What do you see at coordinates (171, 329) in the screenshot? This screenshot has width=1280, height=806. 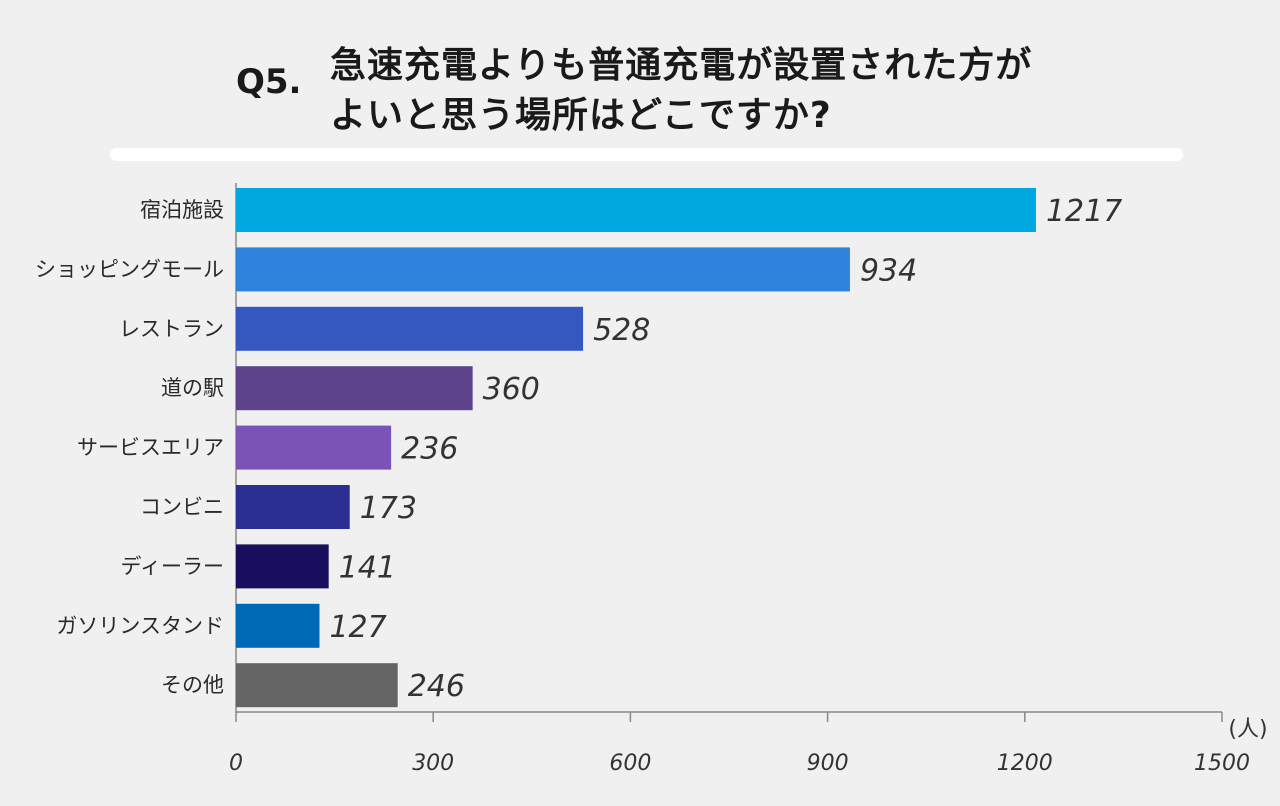 I see `category-label: レストラン` at bounding box center [171, 329].